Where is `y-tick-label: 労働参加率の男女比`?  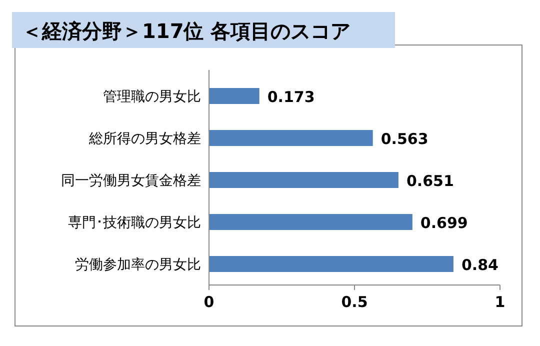
y-tick-label: 労働参加率の男女比 is located at coordinates (138, 265).